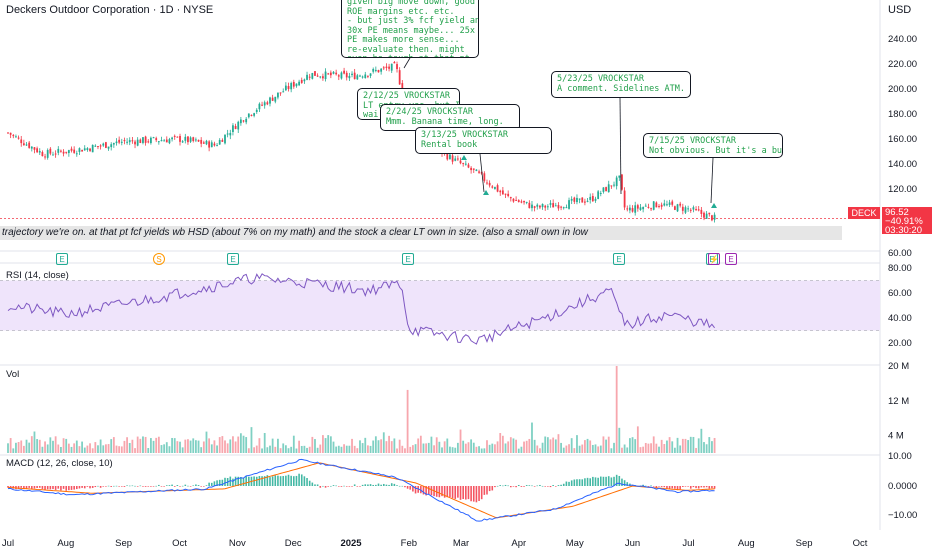  Describe the element at coordinates (483, 140) in the screenshot. I see `idea-note-4: 3/13/25 VROCKSTAR Rental book` at that location.